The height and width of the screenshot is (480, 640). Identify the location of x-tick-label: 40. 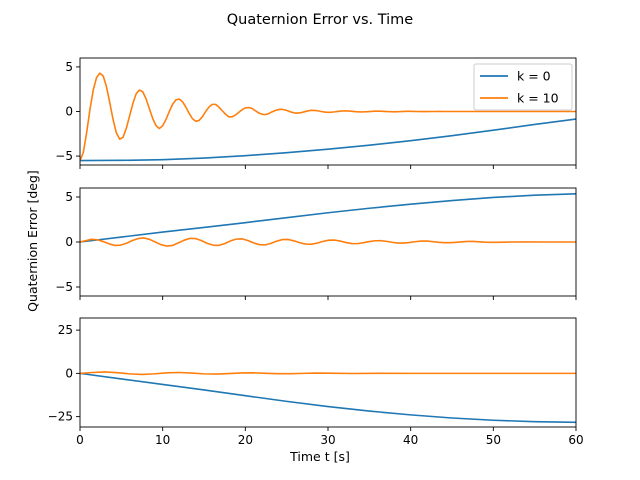
(410, 440).